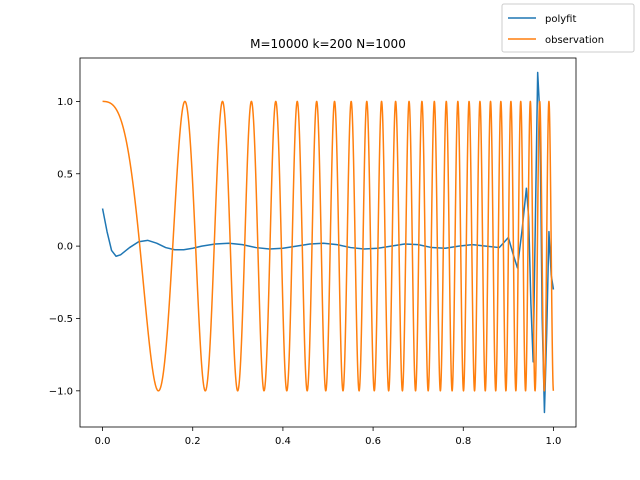 This screenshot has height=480, width=640. What do you see at coordinates (61, 319) in the screenshot?
I see `y-tick-label: −0.5` at bounding box center [61, 319].